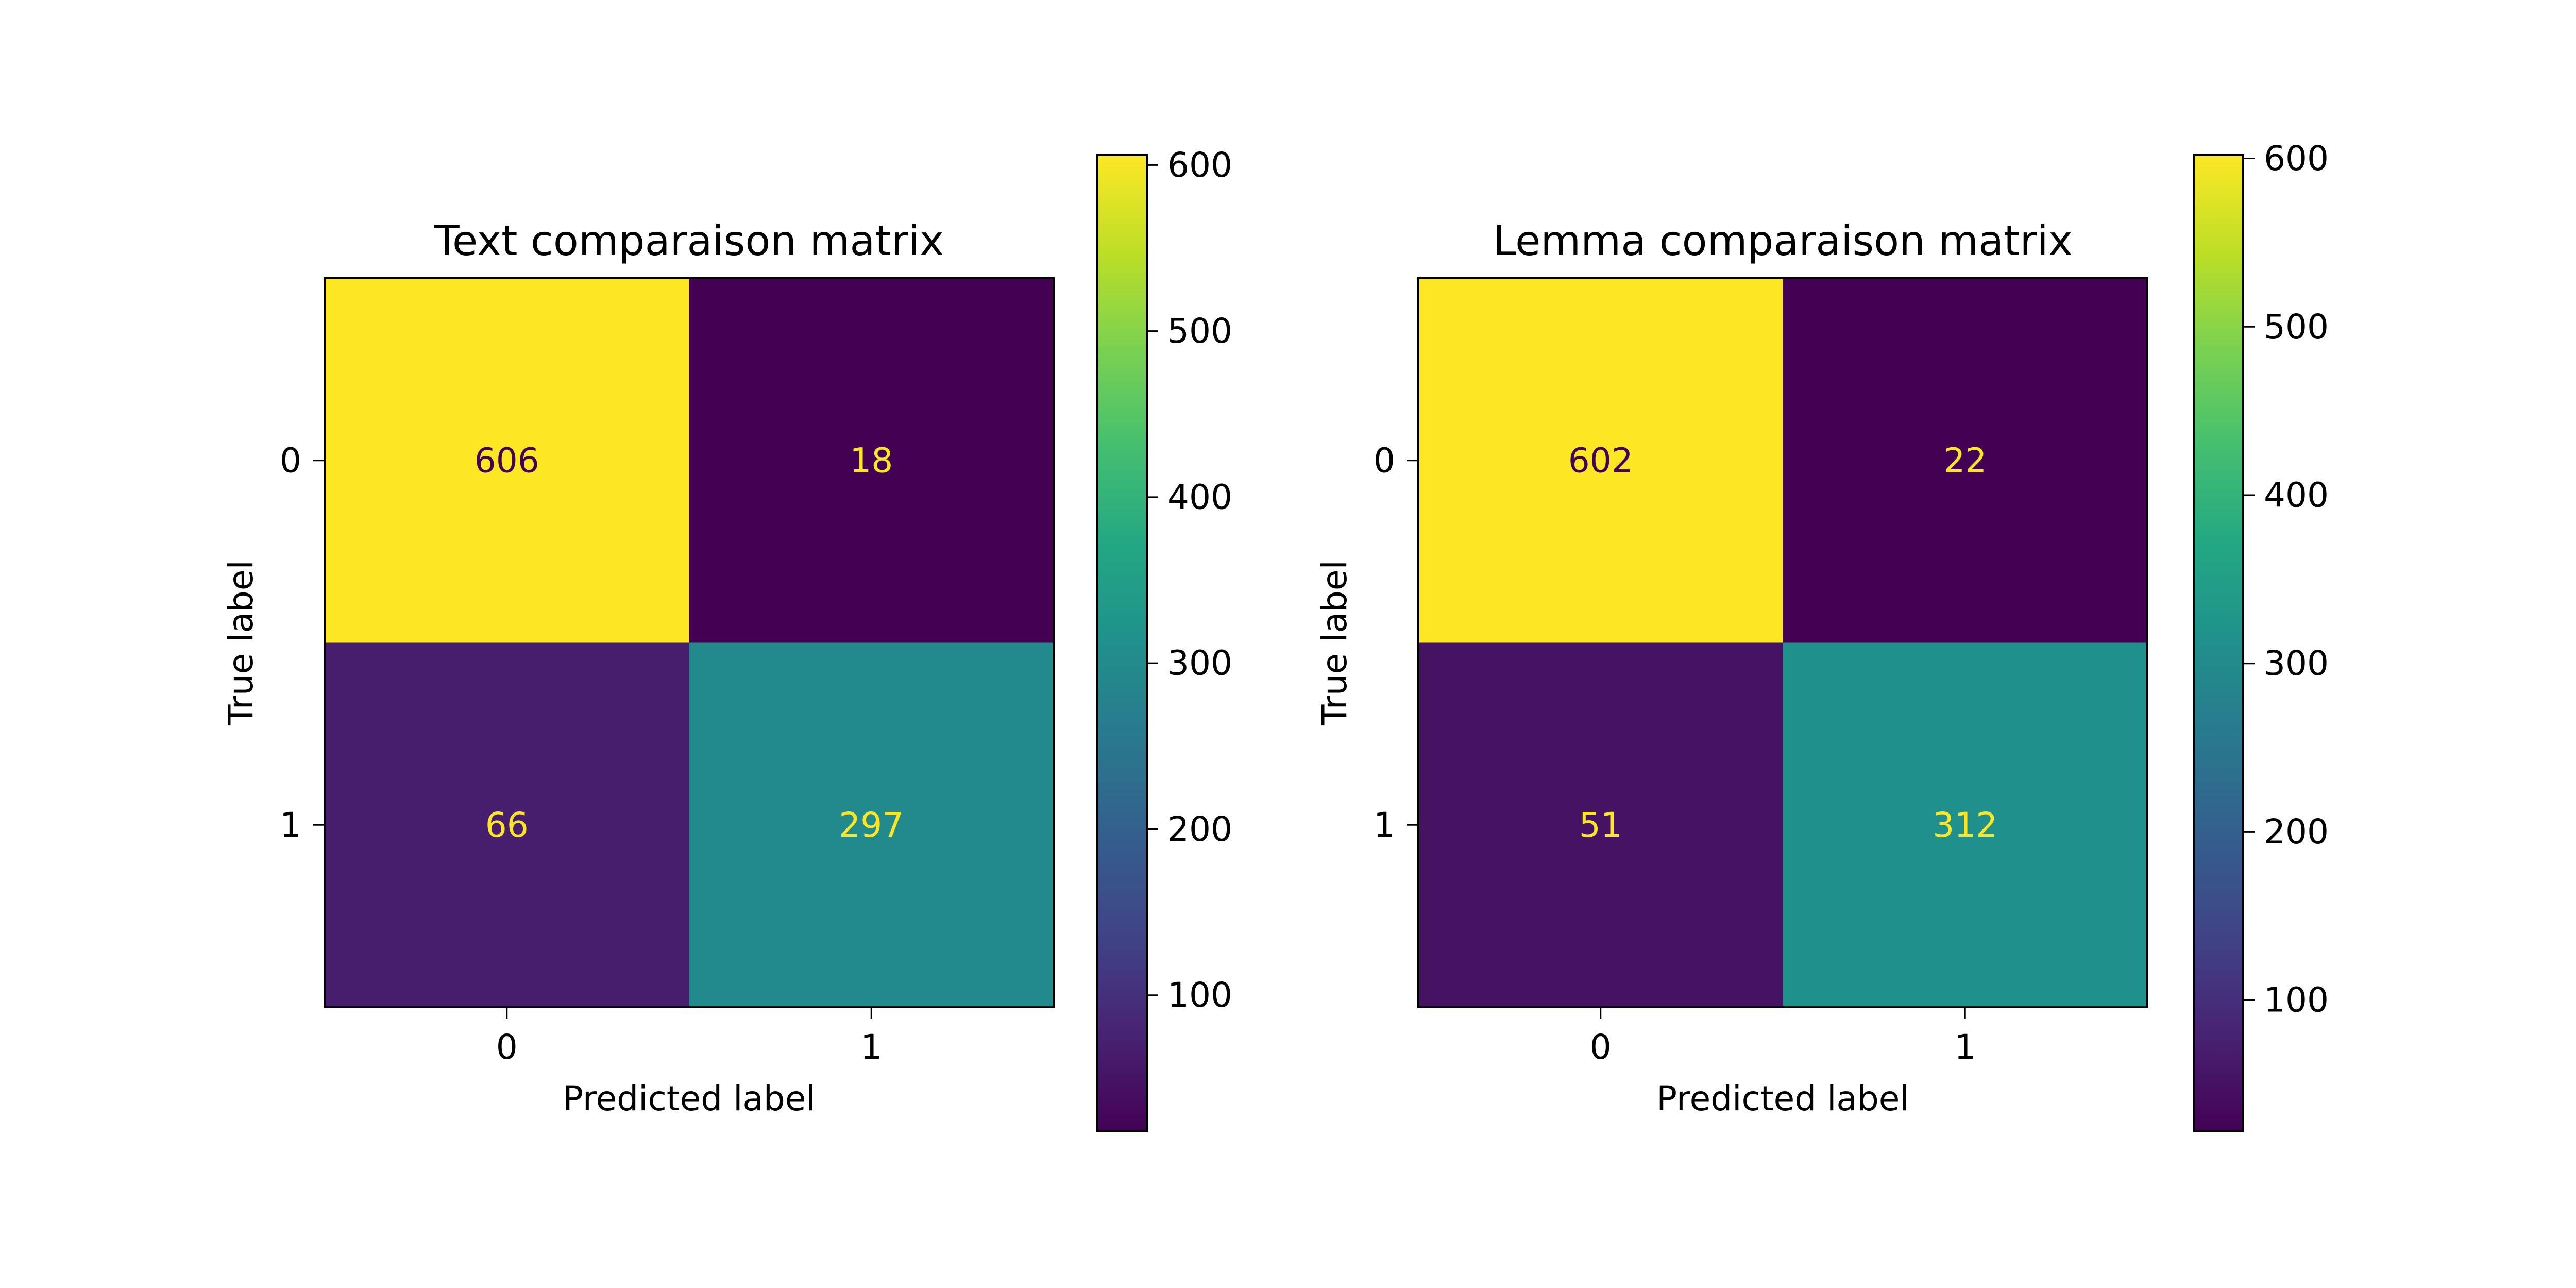 Image resolution: width=2576 pixels, height=1288 pixels. What do you see at coordinates (689, 241) in the screenshot?
I see `chart-title: Text comparaison matrix` at bounding box center [689, 241].